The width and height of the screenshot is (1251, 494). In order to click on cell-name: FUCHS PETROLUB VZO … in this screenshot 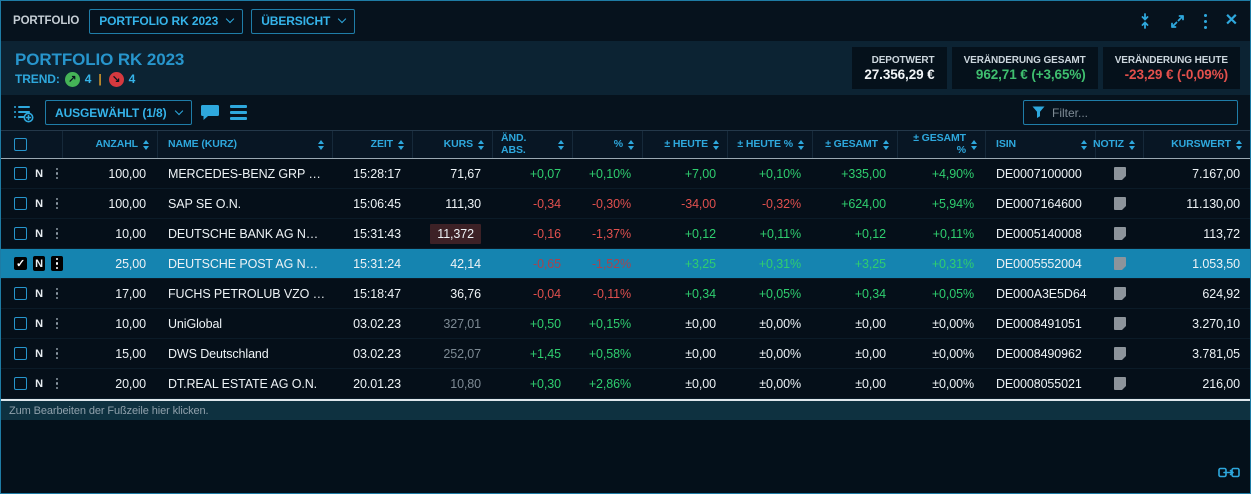, I will do `click(247, 293)`.